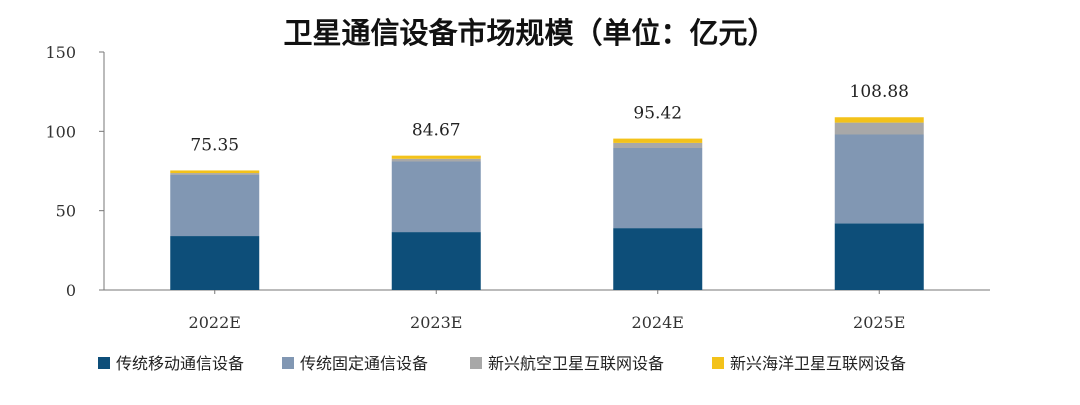  I want to click on bar-total-label: 75.35, so click(214, 145).